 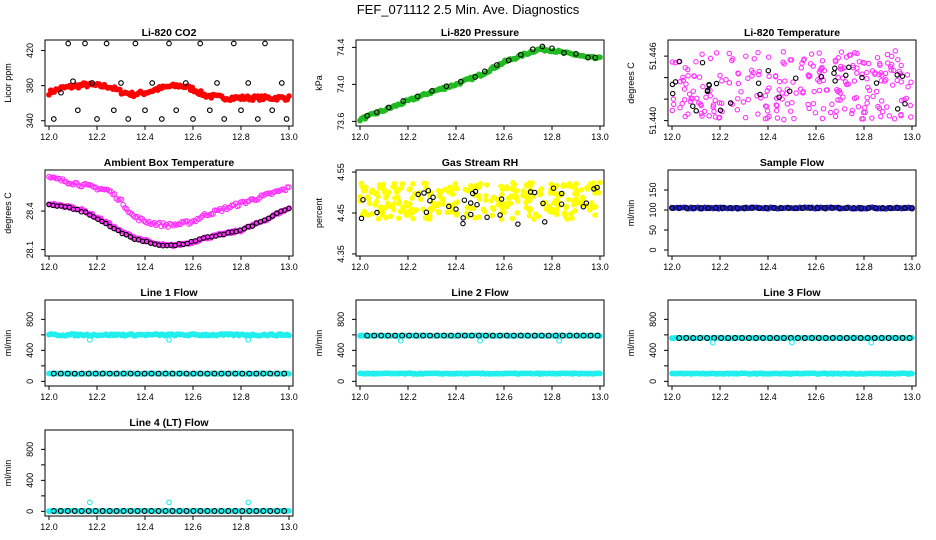 What do you see at coordinates (169, 340) in the screenshot?
I see `series-outliers` at bounding box center [169, 340].